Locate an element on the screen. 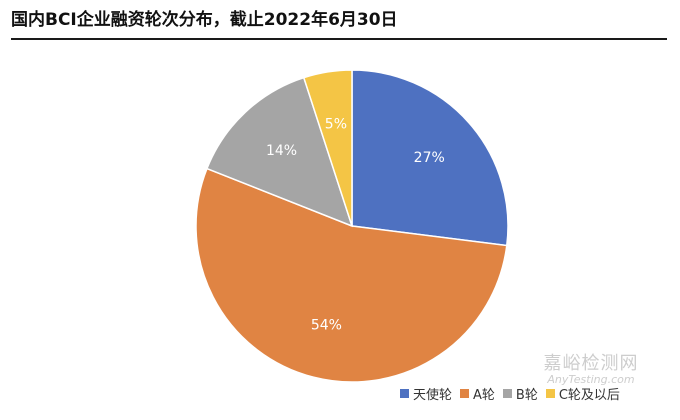  legend-swatch-series-c-plus is located at coordinates (550, 393).